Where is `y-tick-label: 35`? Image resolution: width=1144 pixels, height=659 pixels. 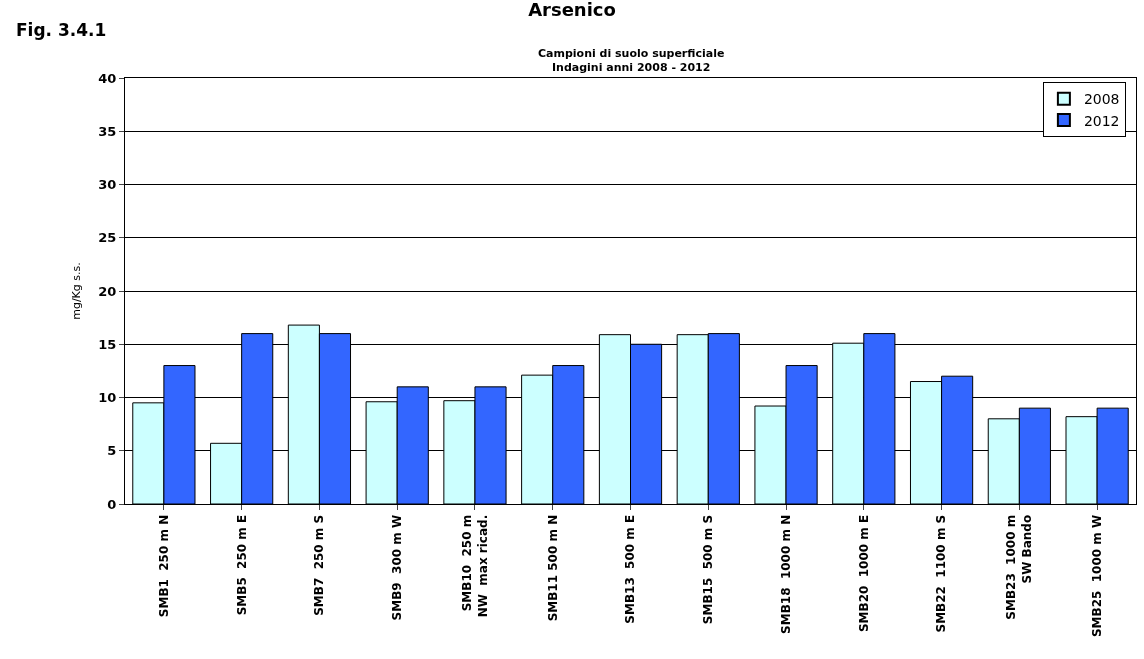 y-tick-label: 35 is located at coordinates (107, 131).